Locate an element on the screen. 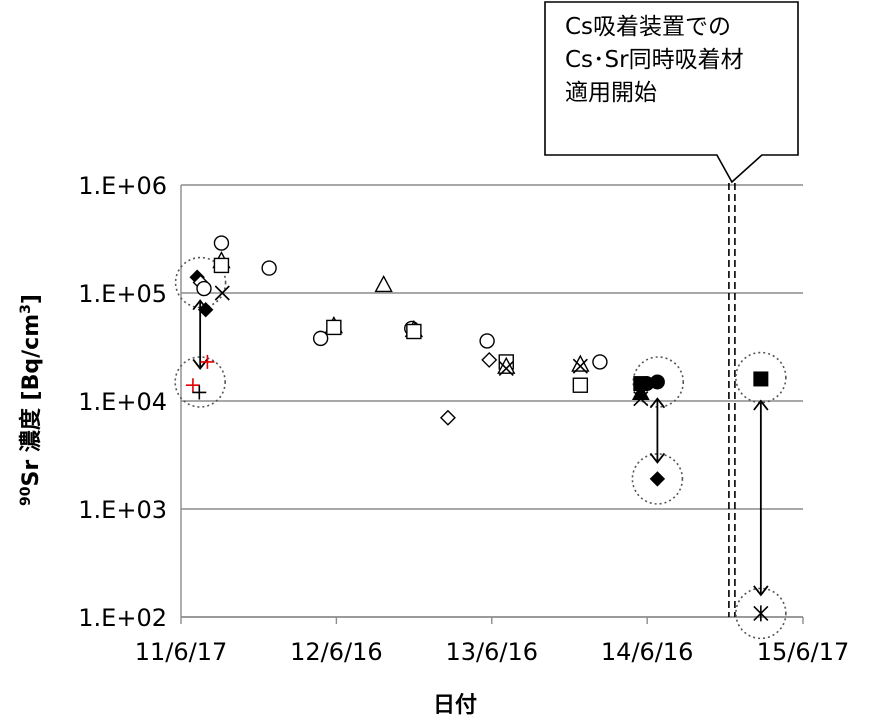 This screenshot has width=875, height=720. x-tick-label: 13/6/16 is located at coordinates (492, 652).